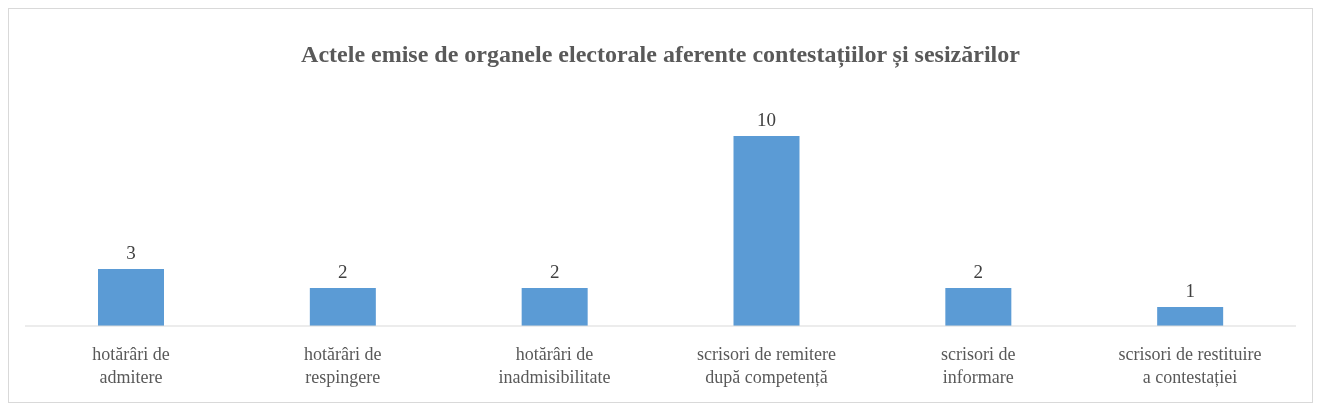 Image resolution: width=1317 pixels, height=407 pixels. Describe the element at coordinates (343, 365) in the screenshot. I see `x-tick-label: hotărâri de respingere` at that location.